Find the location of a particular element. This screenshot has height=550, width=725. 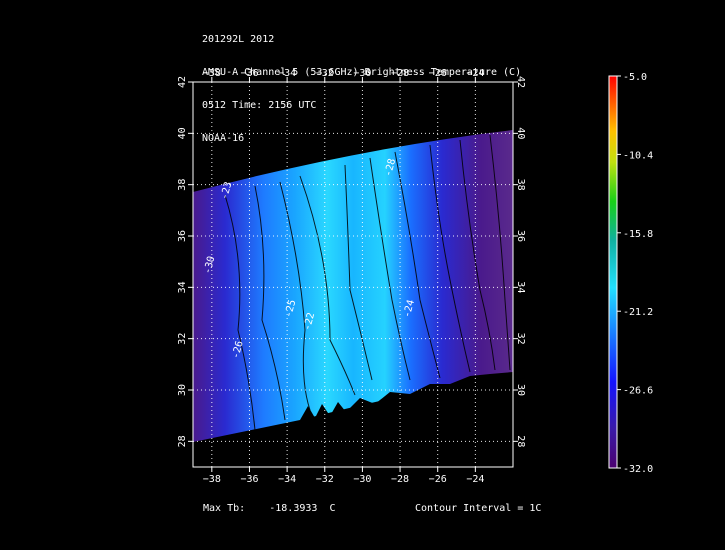

max-tb-unit: C is located at coordinates (332, 508).